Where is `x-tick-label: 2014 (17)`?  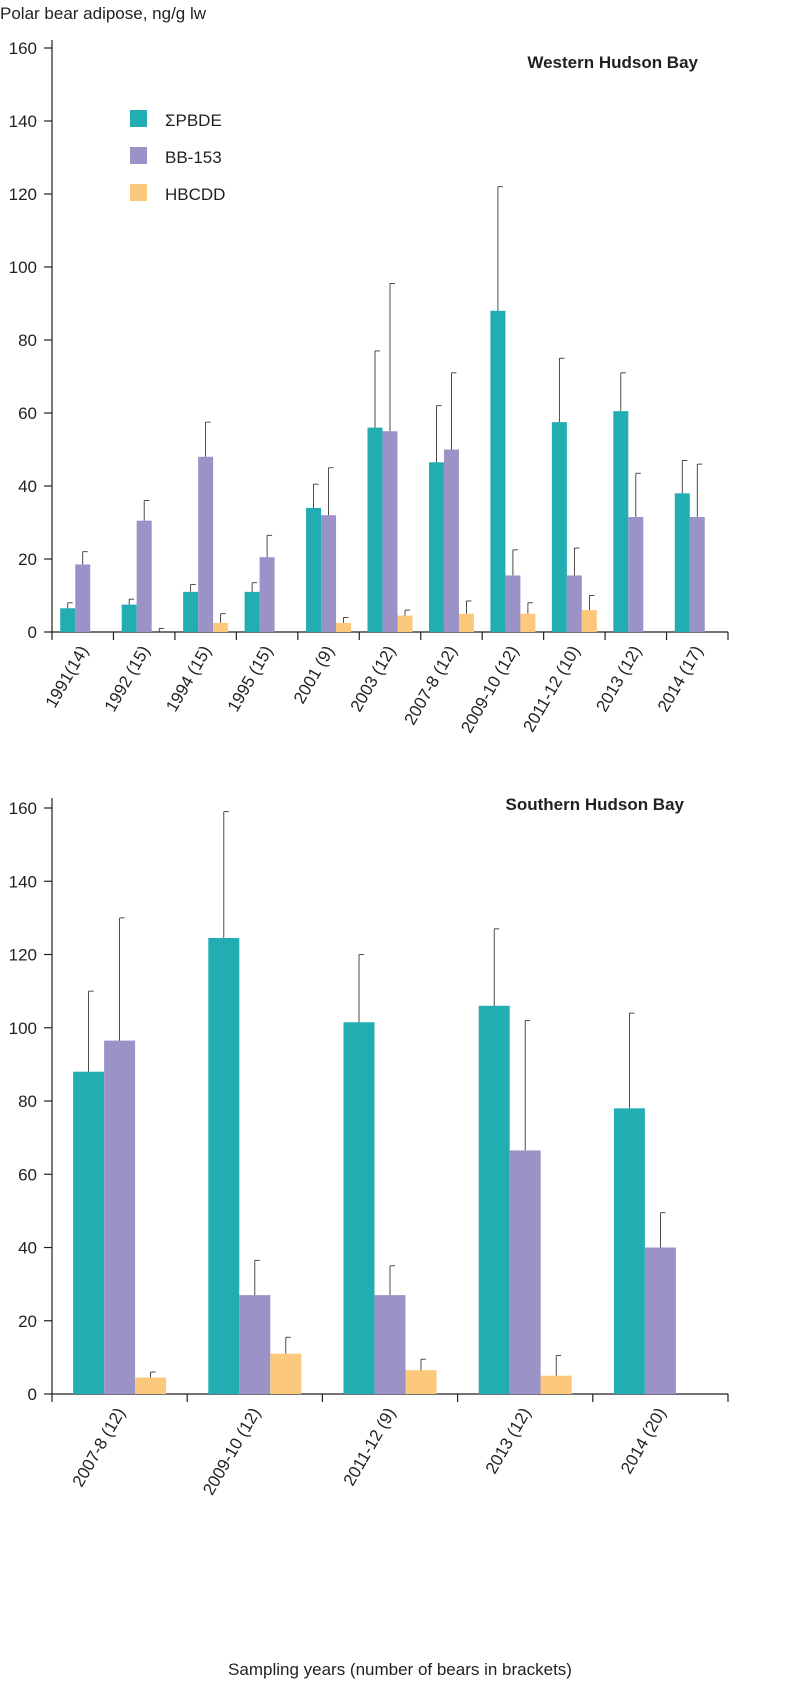
x-tick-label: 2014 (17) is located at coordinates (680, 679).